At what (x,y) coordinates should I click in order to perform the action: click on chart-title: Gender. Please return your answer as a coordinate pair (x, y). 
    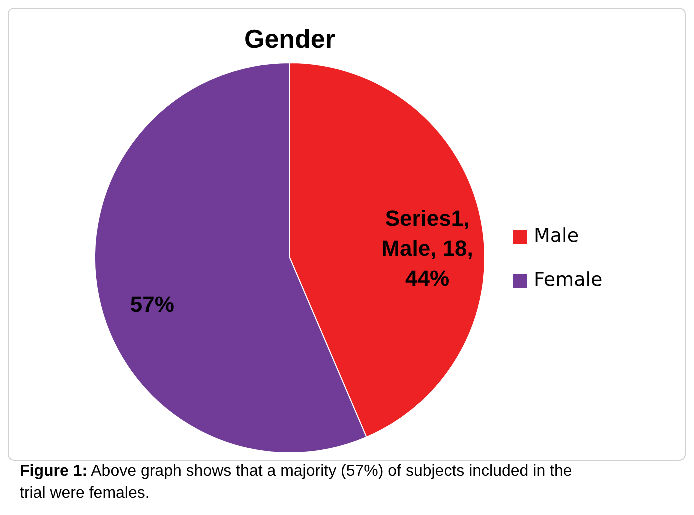
    Looking at the image, I should click on (290, 39).